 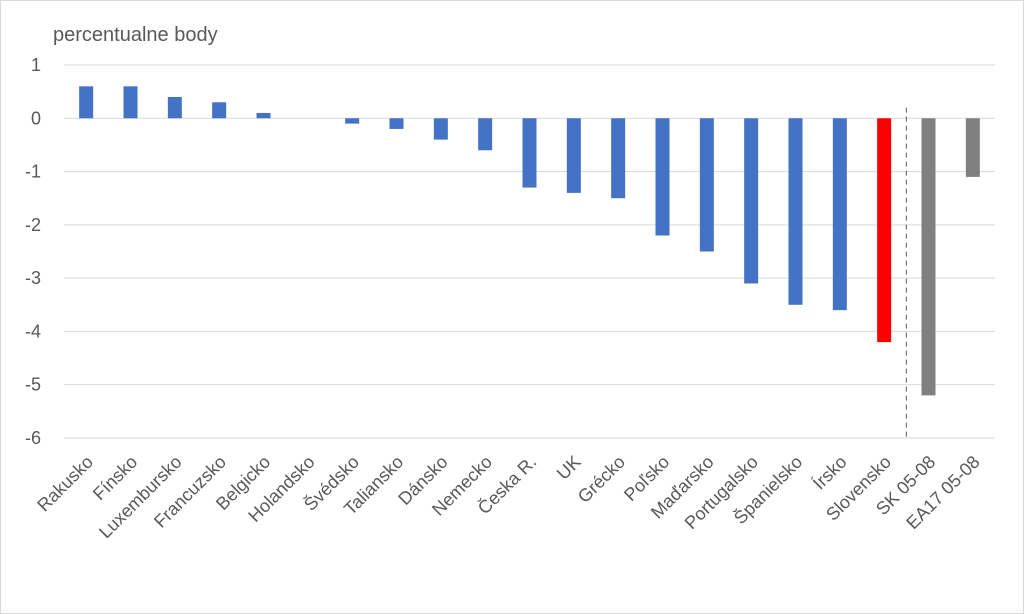 What do you see at coordinates (36, 118) in the screenshot?
I see `y-tick-label: 0` at bounding box center [36, 118].